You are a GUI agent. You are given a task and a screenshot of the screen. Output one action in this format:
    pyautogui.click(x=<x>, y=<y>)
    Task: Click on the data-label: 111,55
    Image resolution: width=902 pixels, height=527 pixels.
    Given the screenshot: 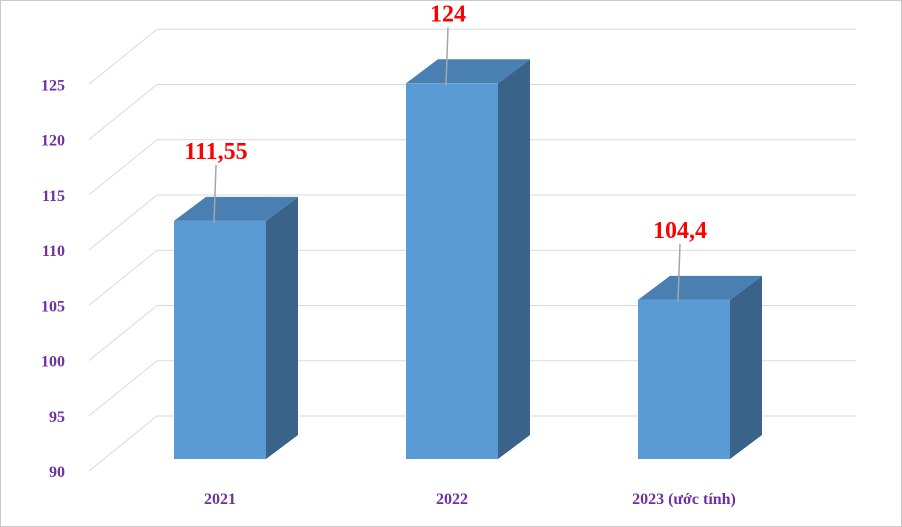 What is the action you would take?
    pyautogui.click(x=215, y=152)
    